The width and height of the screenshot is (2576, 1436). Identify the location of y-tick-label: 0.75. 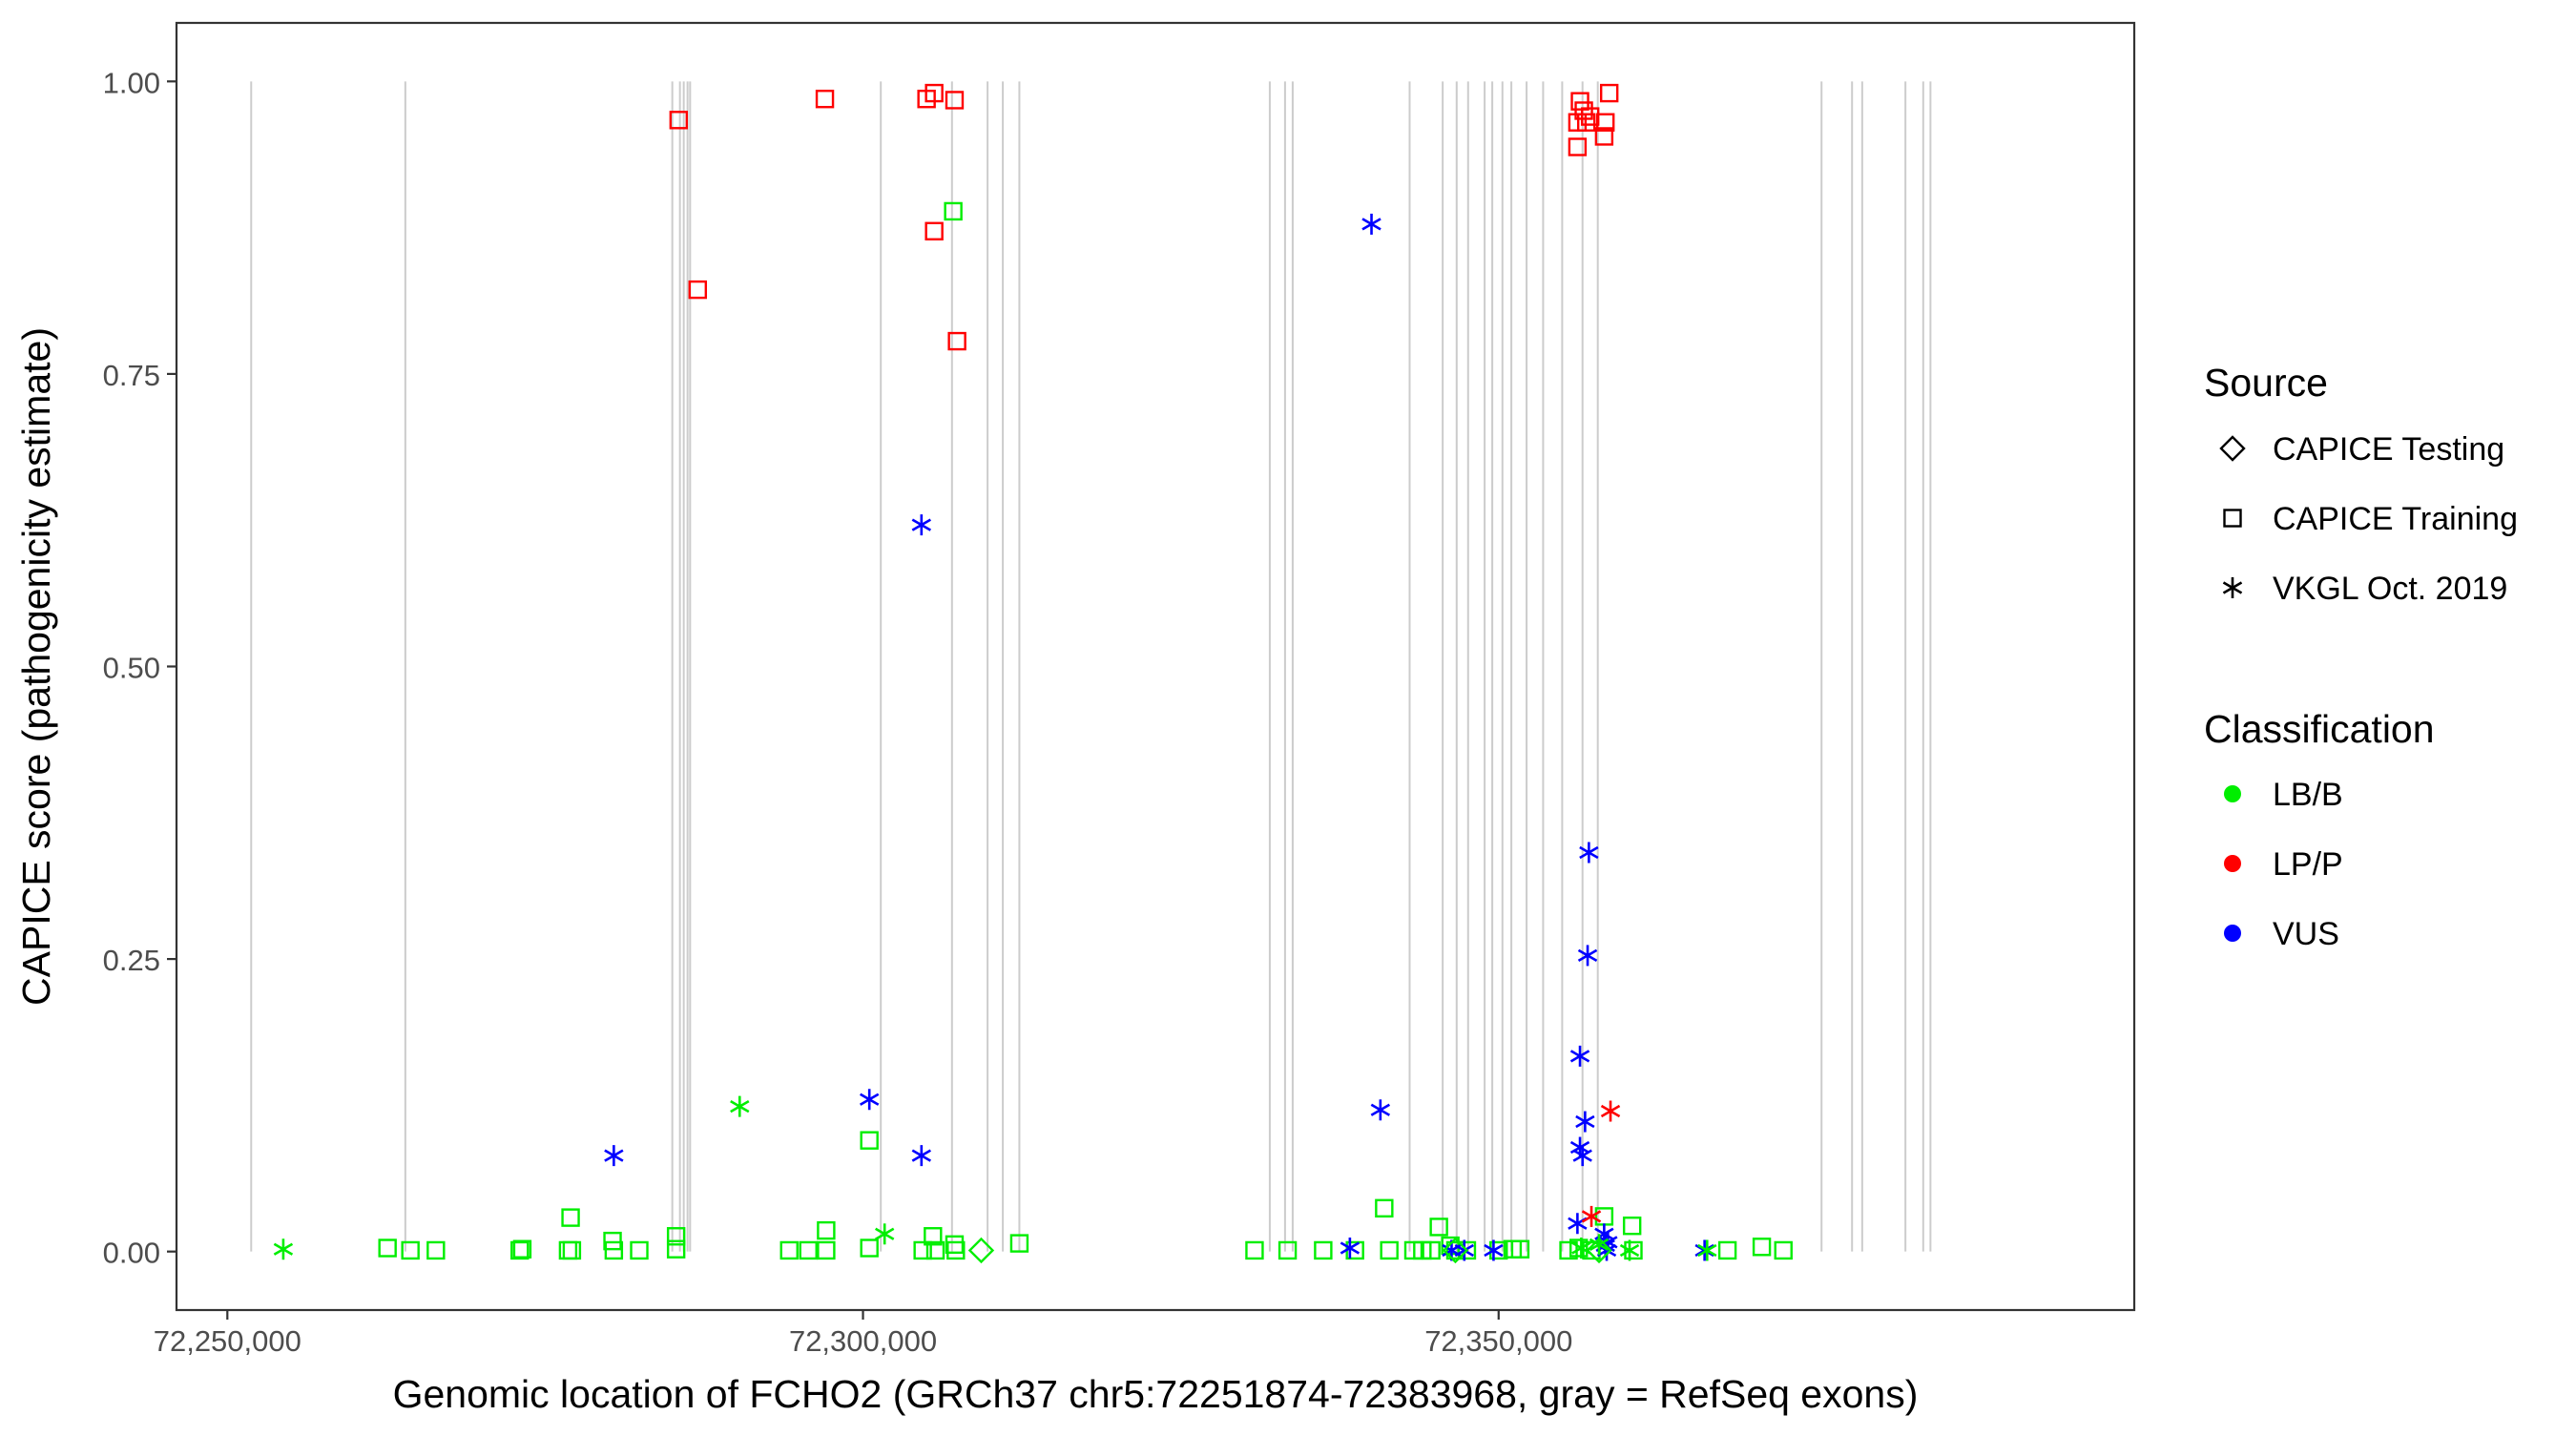
(131, 375).